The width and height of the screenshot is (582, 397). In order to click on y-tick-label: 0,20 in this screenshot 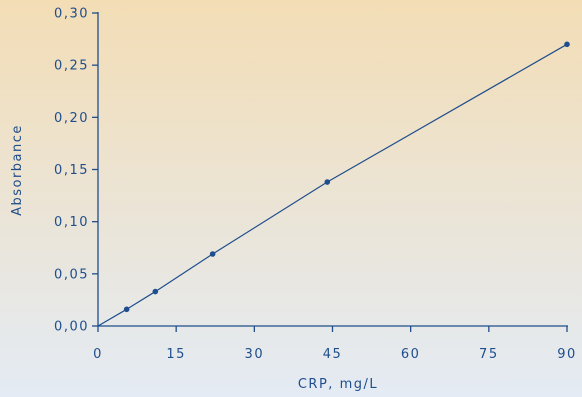, I will do `click(71, 118)`.